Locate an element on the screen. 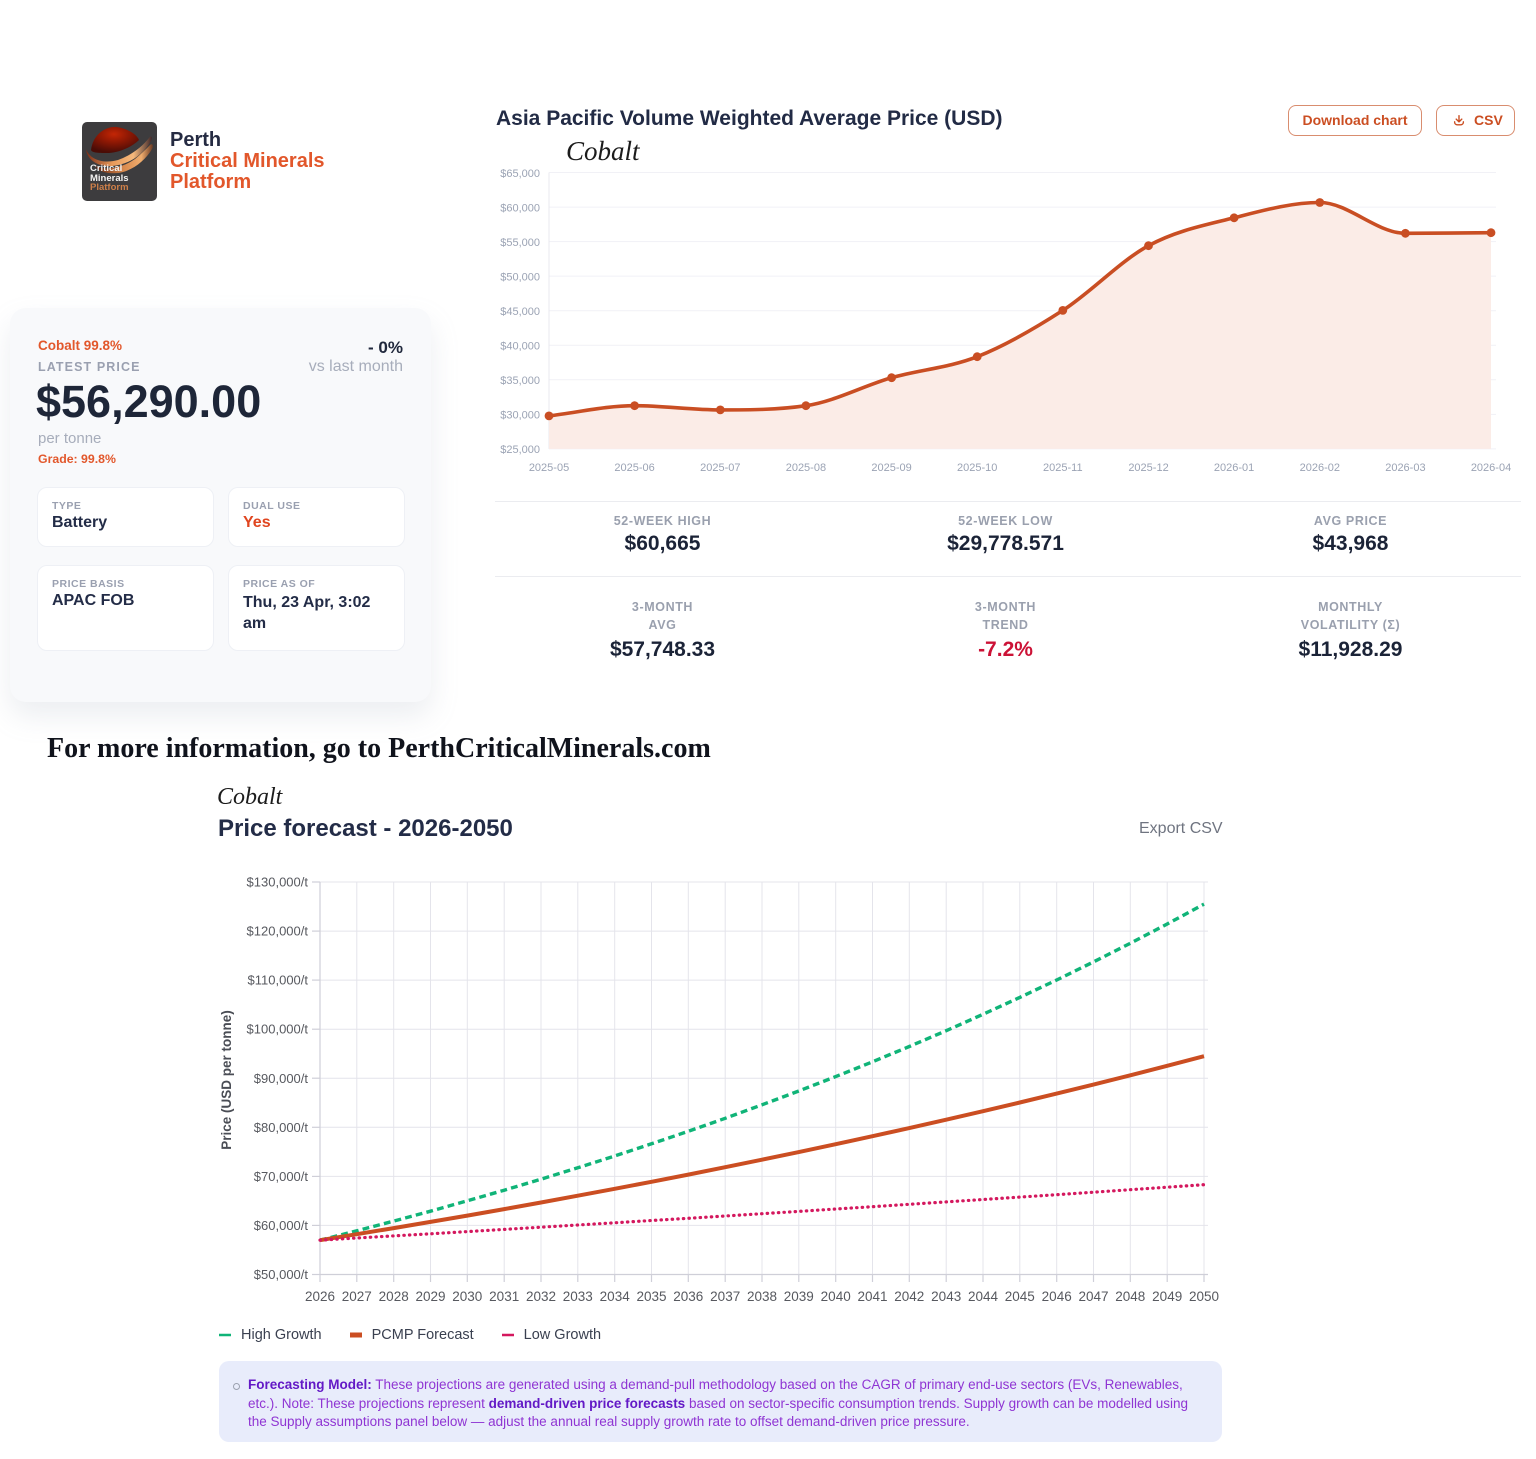 The height and width of the screenshot is (1459, 1536). svg-text: Price (USD per tonne) is located at coordinates (226, 1080).